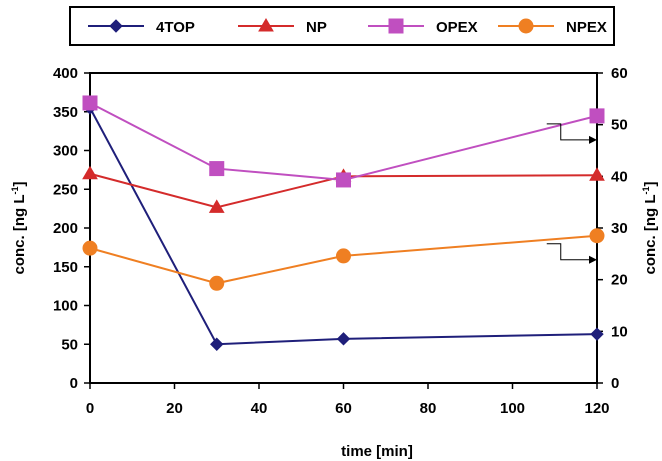 The image size is (662, 461). Describe the element at coordinates (69, 344) in the screenshot. I see `y-tick-label-left: 50` at that location.